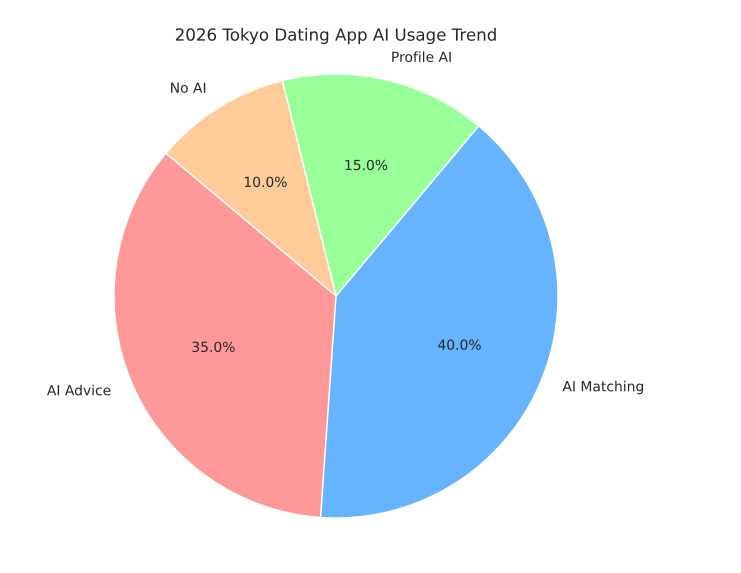 The height and width of the screenshot is (573, 741). I want to click on data-label: 35.0%, so click(213, 347).